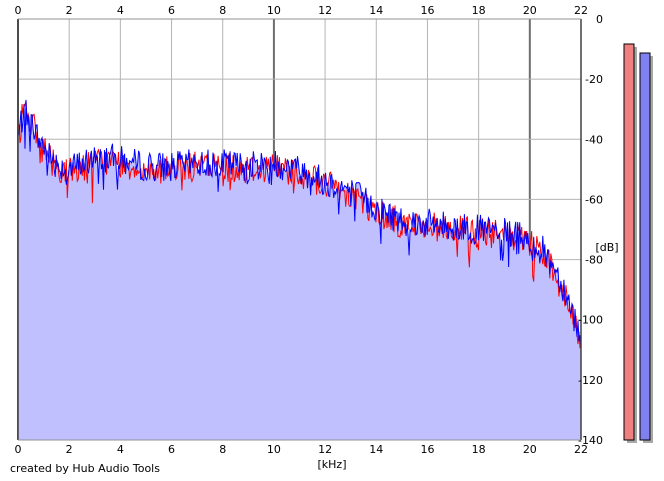 This screenshot has height=481, width=664. What do you see at coordinates (645, 246) in the screenshot?
I see `level-meter-blue` at bounding box center [645, 246].